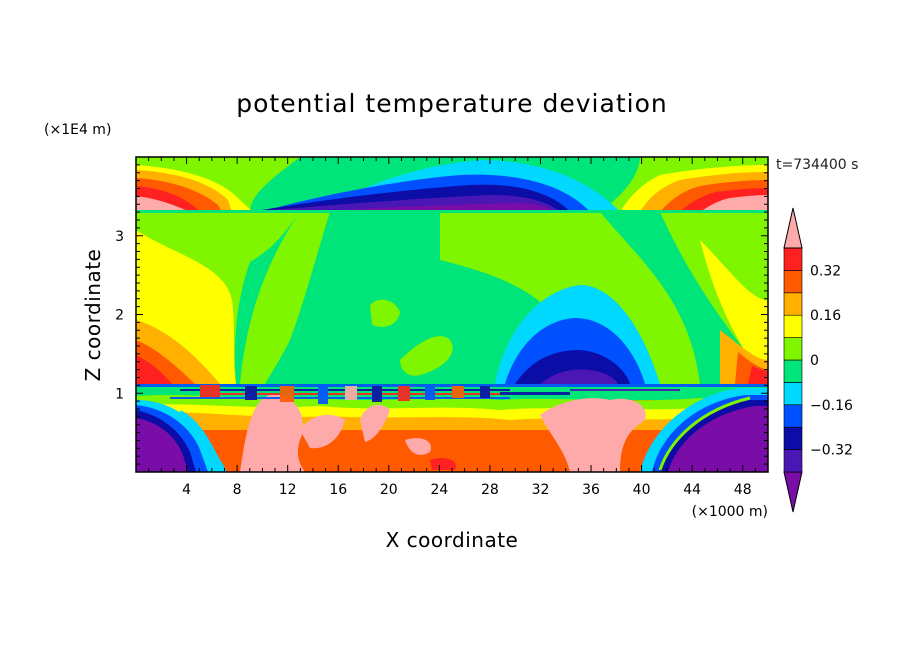 Image resolution: width=904 pixels, height=654 pixels. I want to click on x-axis-title: X coordinate, so click(452, 540).